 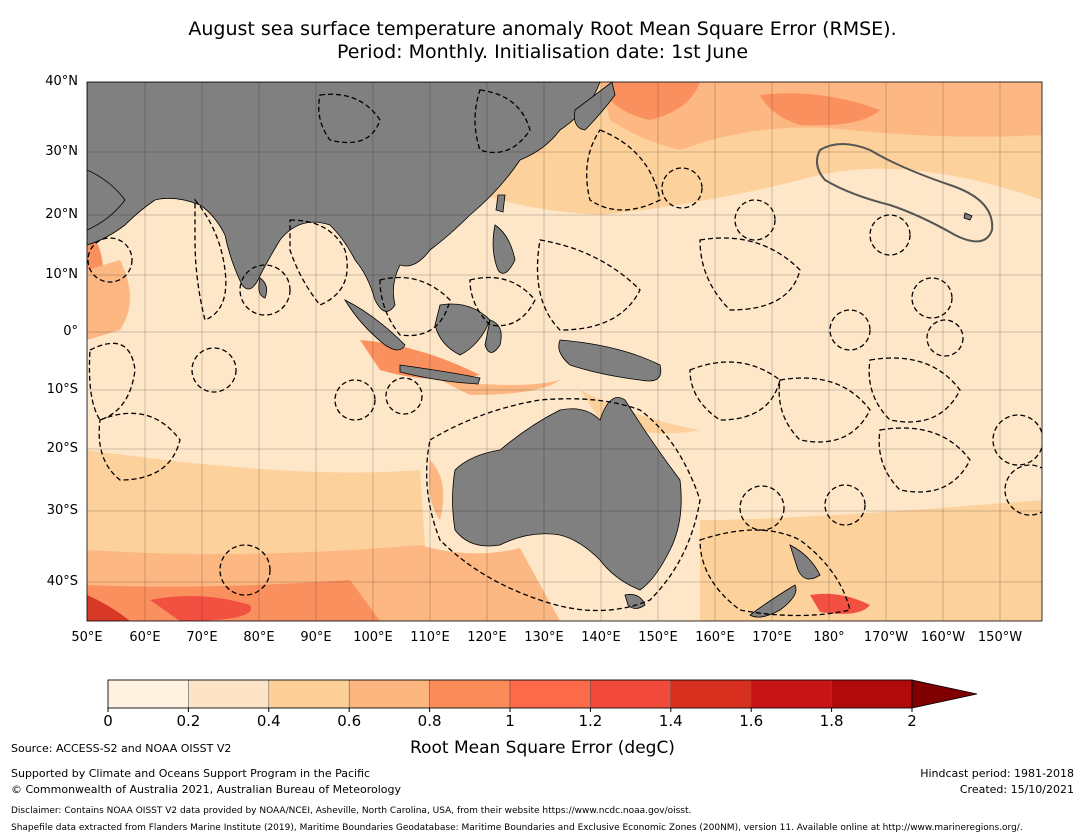 What do you see at coordinates (904, 193) in the screenshot?
I see `hawaii-eez-outline` at bounding box center [904, 193].